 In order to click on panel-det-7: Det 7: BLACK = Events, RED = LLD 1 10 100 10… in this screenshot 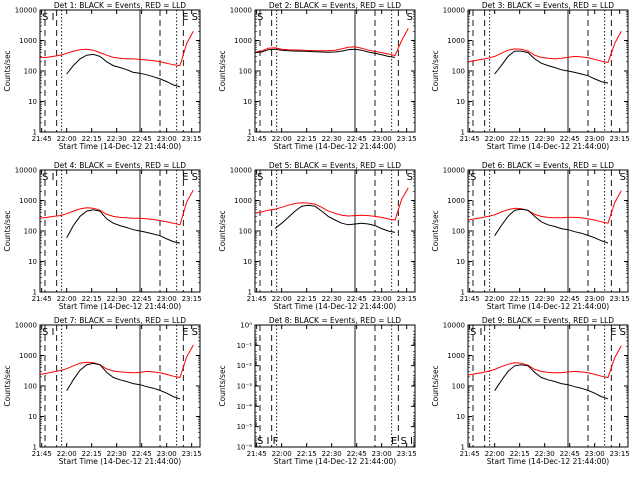, I will do `click(102, 391)`.